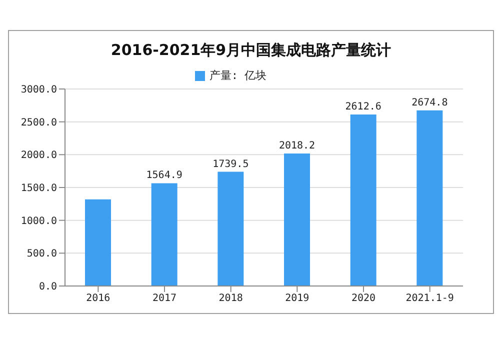  Describe the element at coordinates (363, 298) in the screenshot. I see `x-tick-label: 2020` at that location.